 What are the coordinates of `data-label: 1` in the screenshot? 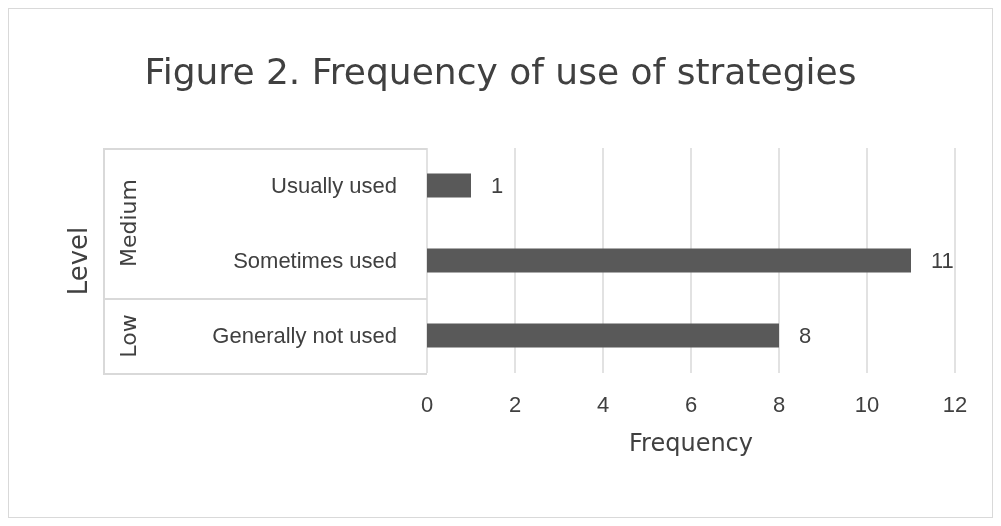 It's located at (497, 185).